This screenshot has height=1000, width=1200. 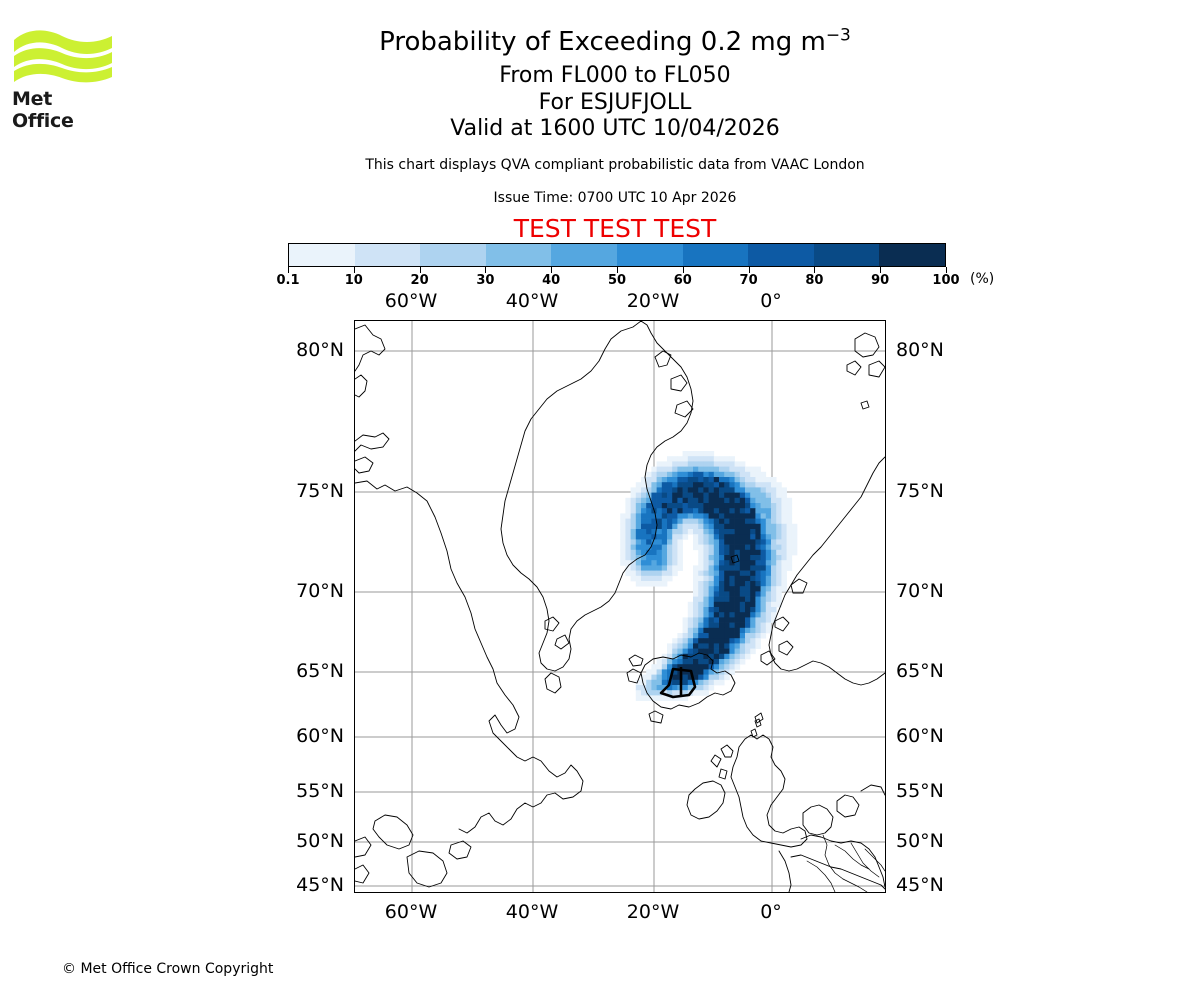 What do you see at coordinates (552, 270) in the screenshot?
I see `colorbar-tick` at bounding box center [552, 270].